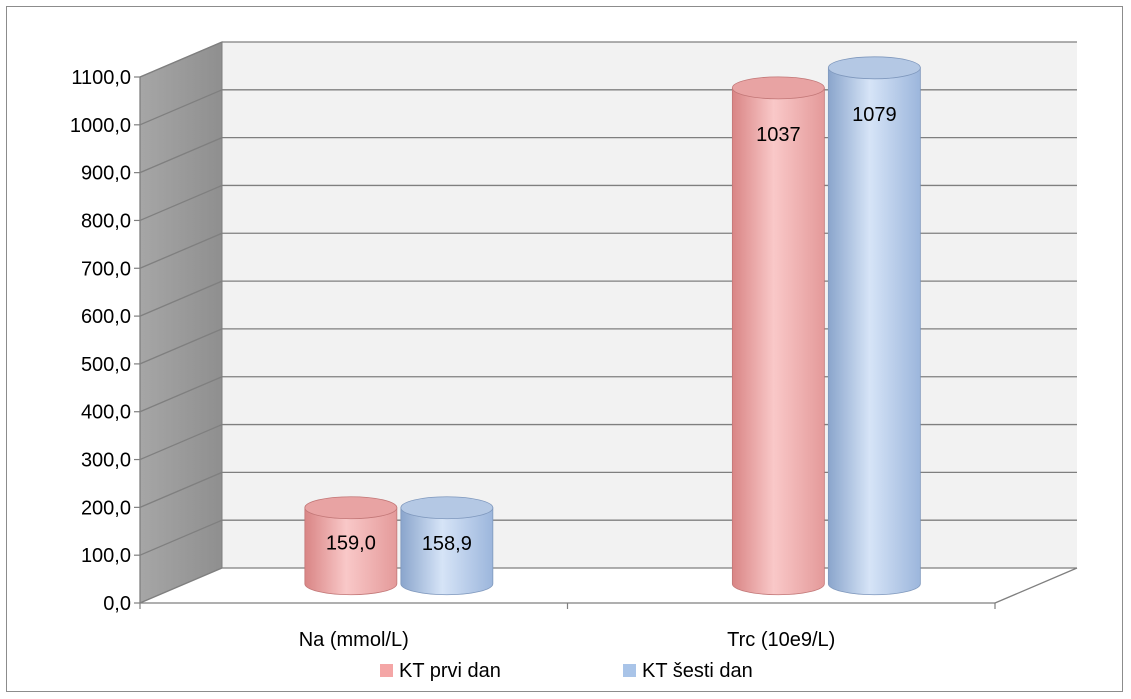 This screenshot has height=699, width=1131. What do you see at coordinates (117, 604) in the screenshot?
I see `y-tick-label: 0,0` at bounding box center [117, 604].